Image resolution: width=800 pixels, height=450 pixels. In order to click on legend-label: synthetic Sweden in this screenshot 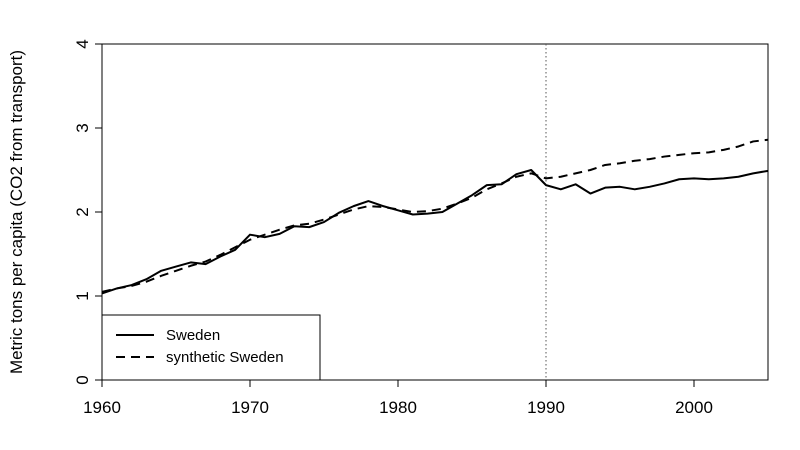, I will do `click(225, 357)`.